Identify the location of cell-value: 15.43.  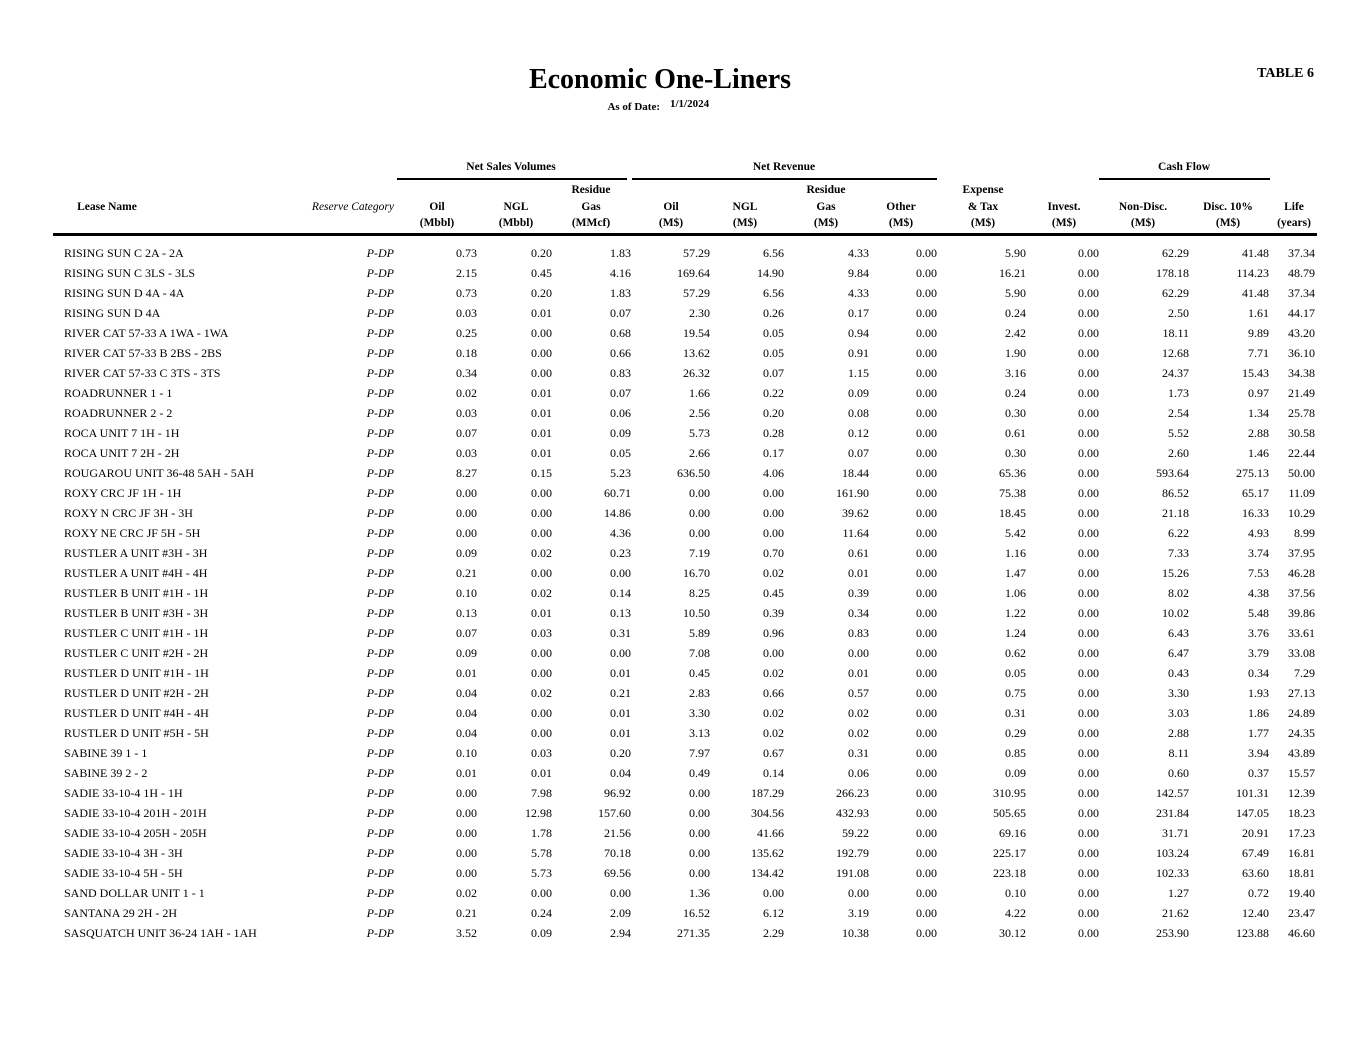
(1255, 373).